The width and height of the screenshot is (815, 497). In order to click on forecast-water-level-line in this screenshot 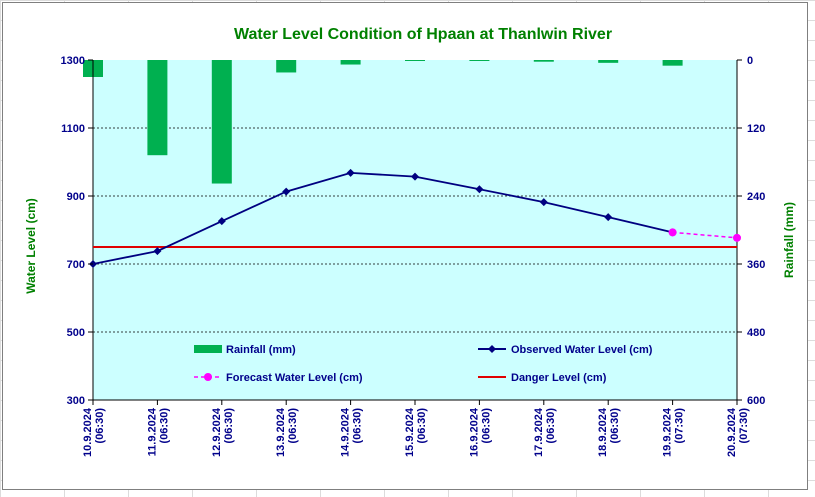, I will do `click(705, 235)`.